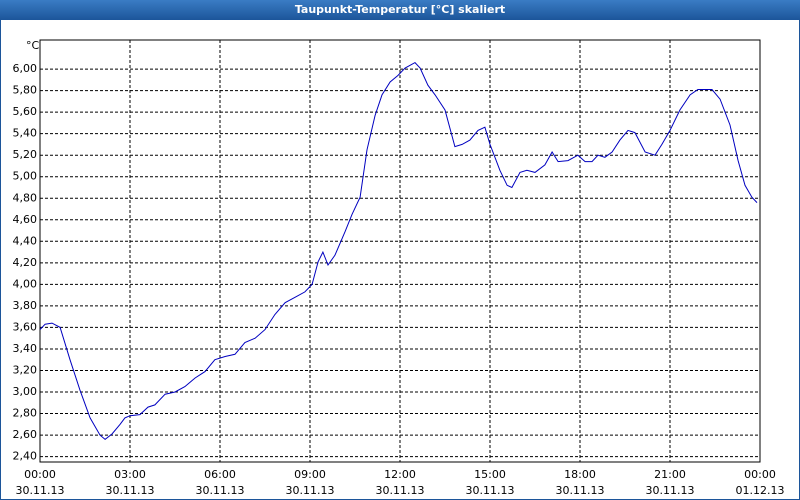 The image size is (800, 500). I want to click on y-tick-label: 4,60, so click(25, 219).